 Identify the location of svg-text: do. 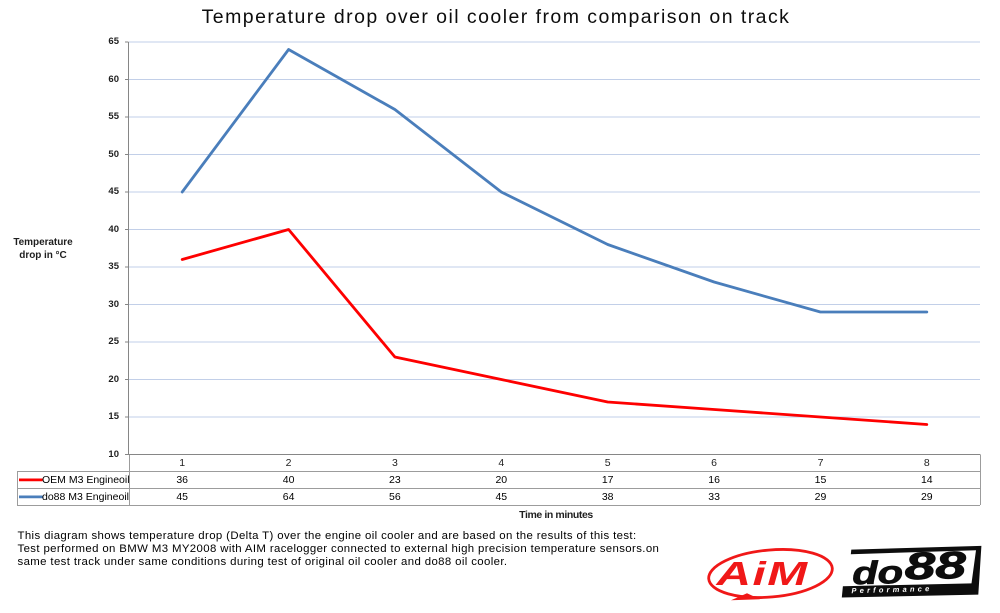
(878, 573).